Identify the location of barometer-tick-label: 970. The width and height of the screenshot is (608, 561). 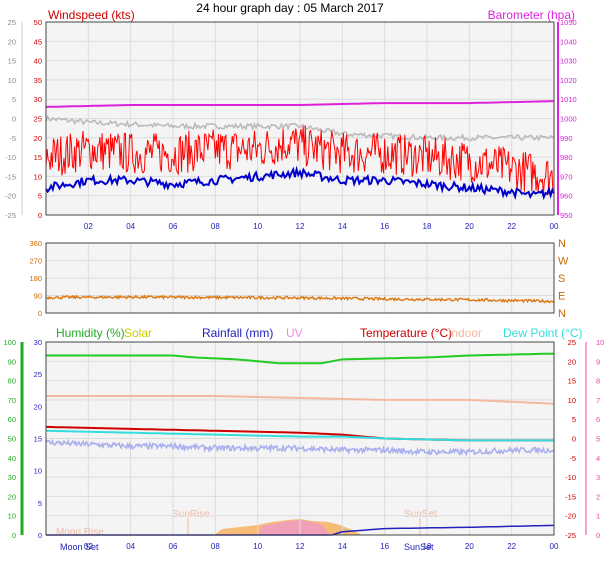
(566, 176).